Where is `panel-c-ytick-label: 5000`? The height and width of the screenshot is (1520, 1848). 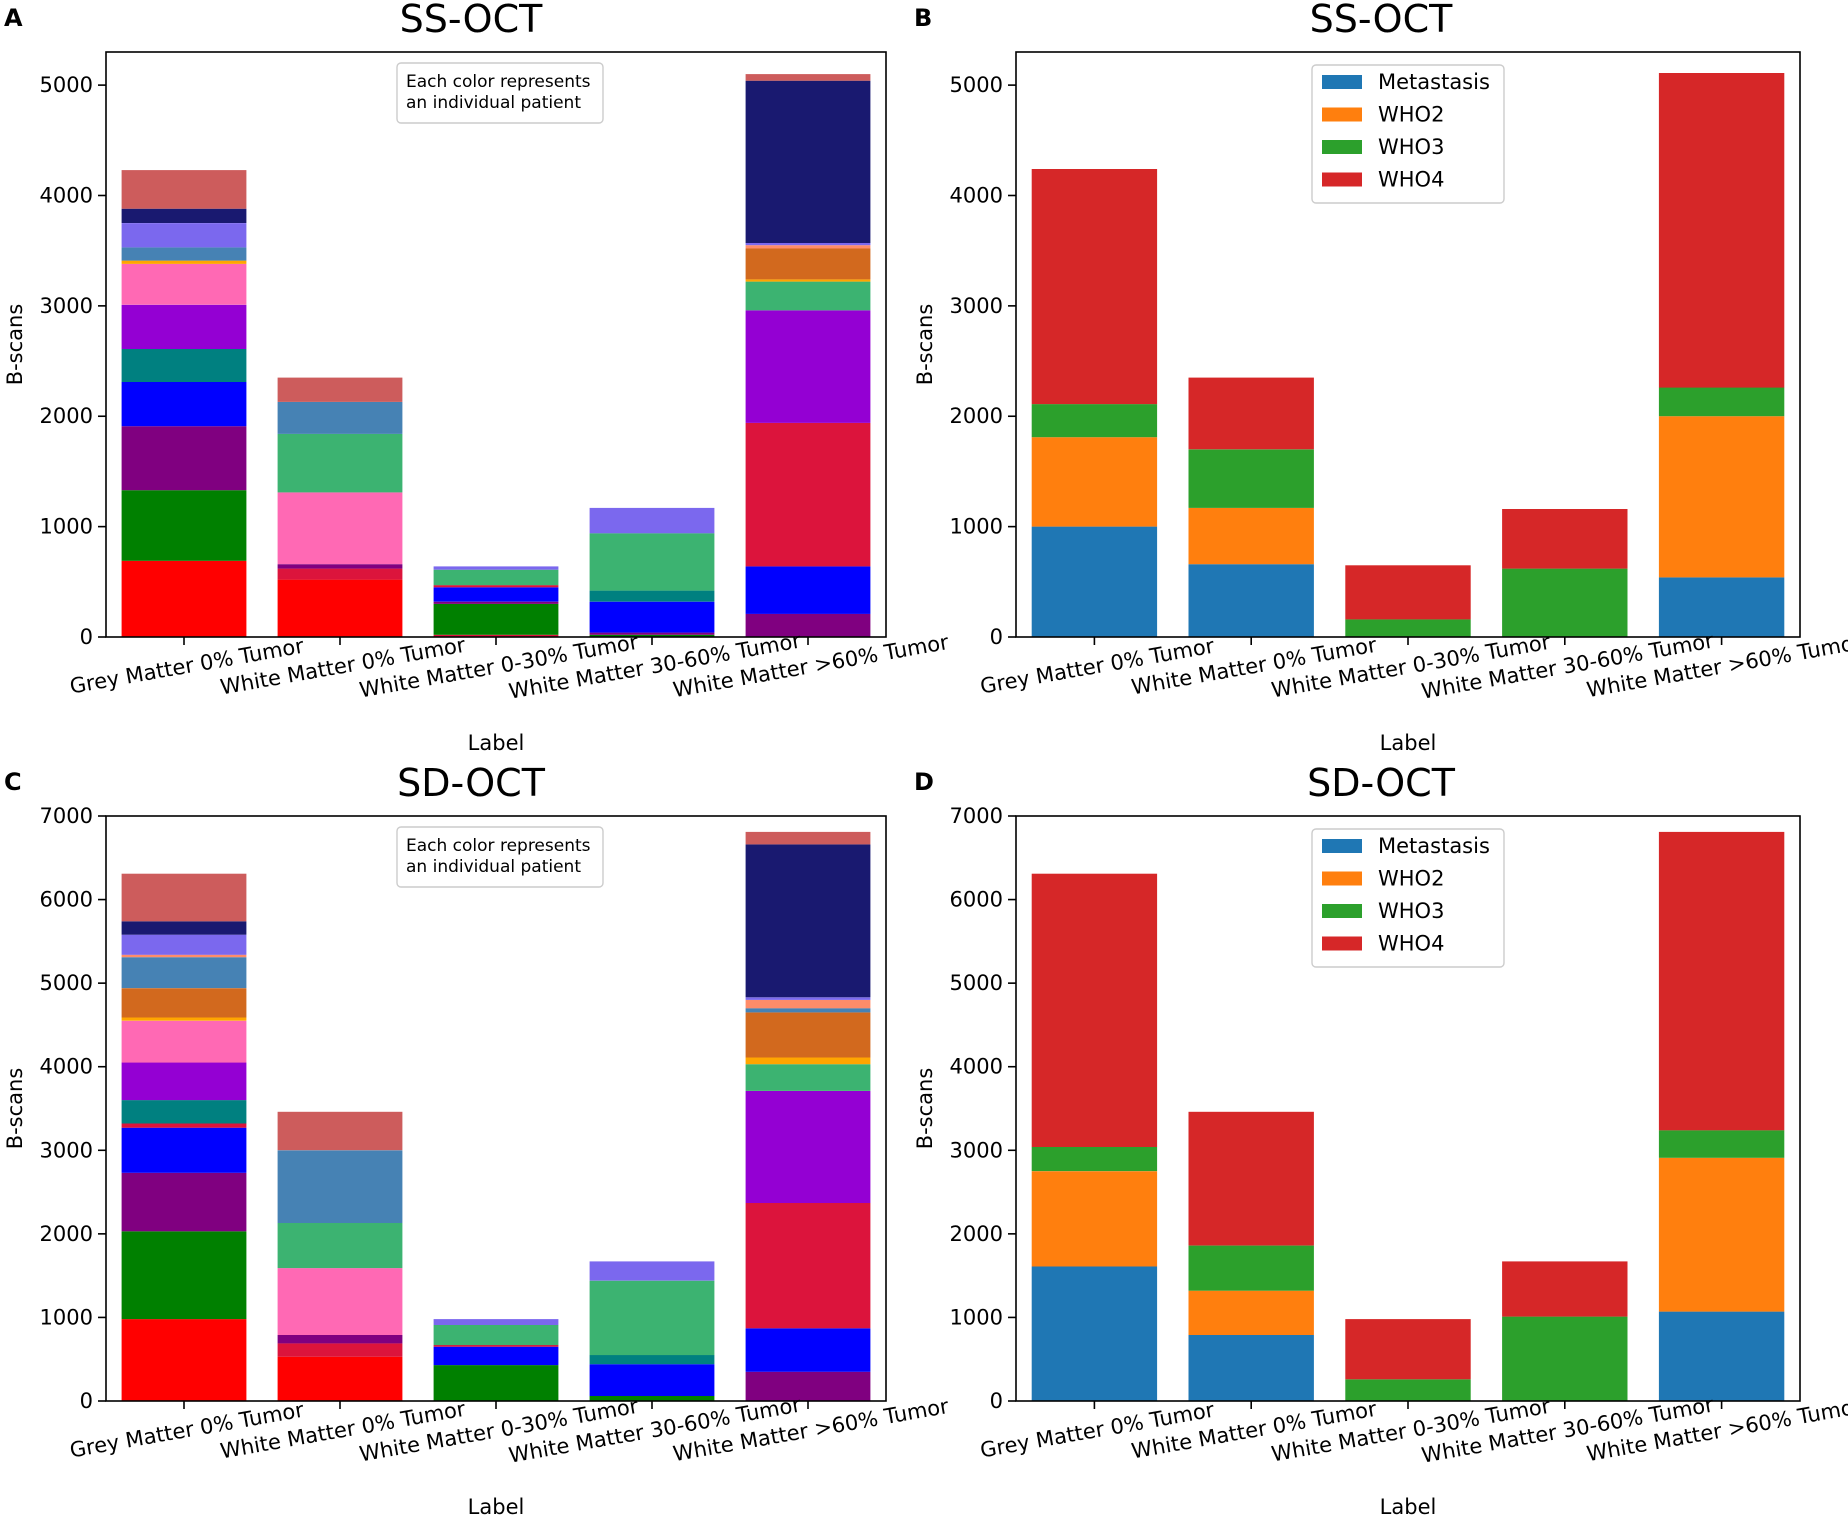
panel-c-ytick-label: 5000 is located at coordinates (66, 983).